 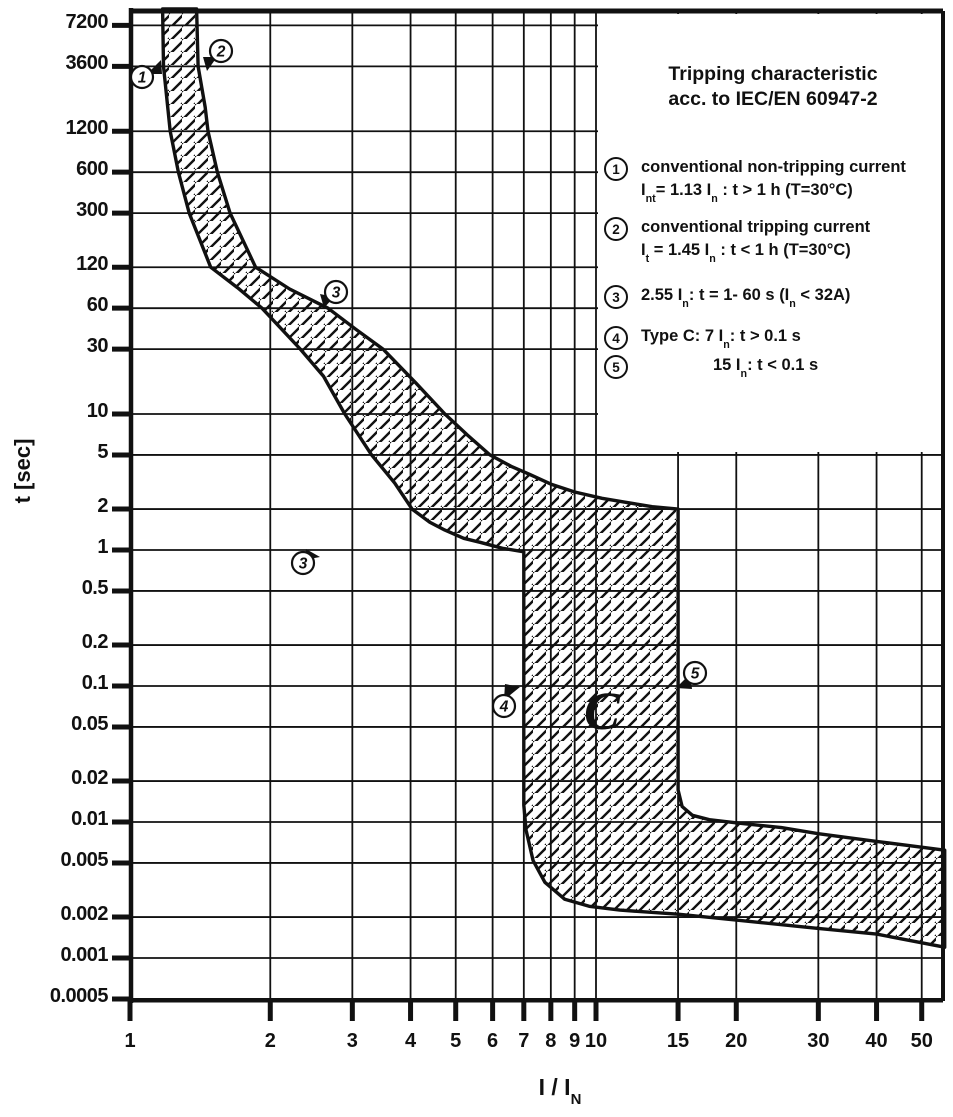 What do you see at coordinates (84, 955) in the screenshot?
I see `y-tick-label: 0.001` at bounding box center [84, 955].